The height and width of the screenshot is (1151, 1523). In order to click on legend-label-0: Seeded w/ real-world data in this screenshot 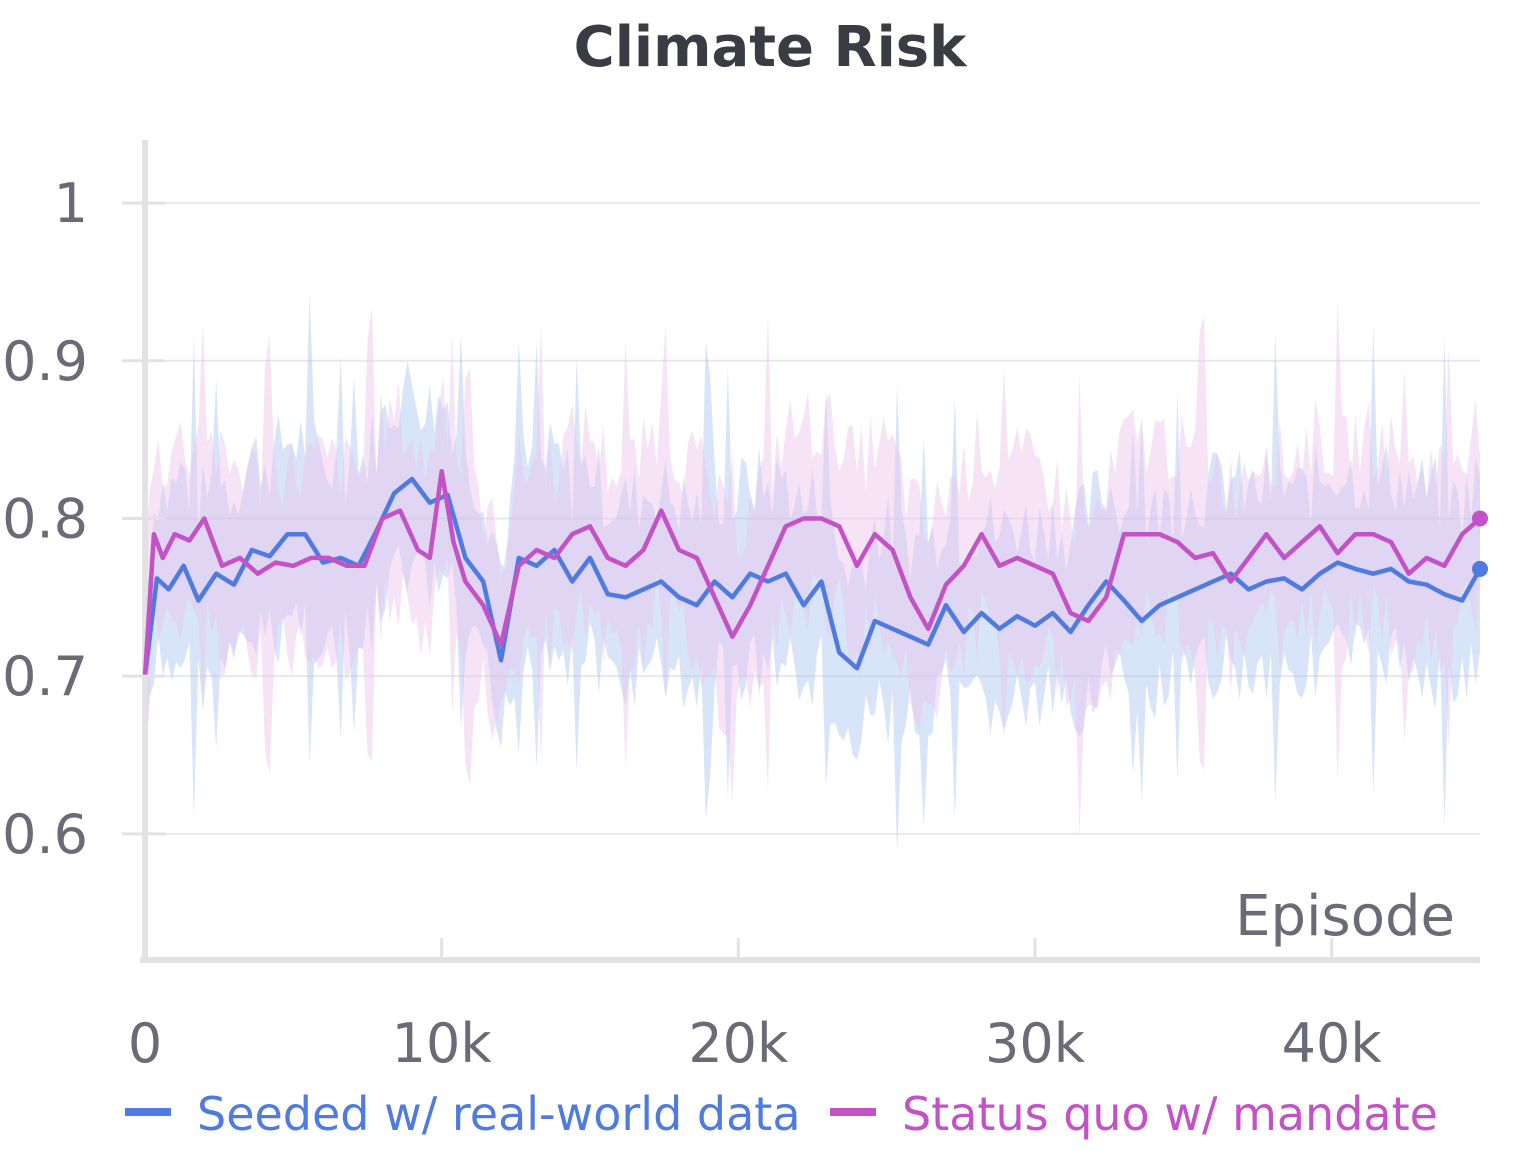, I will do `click(499, 1114)`.